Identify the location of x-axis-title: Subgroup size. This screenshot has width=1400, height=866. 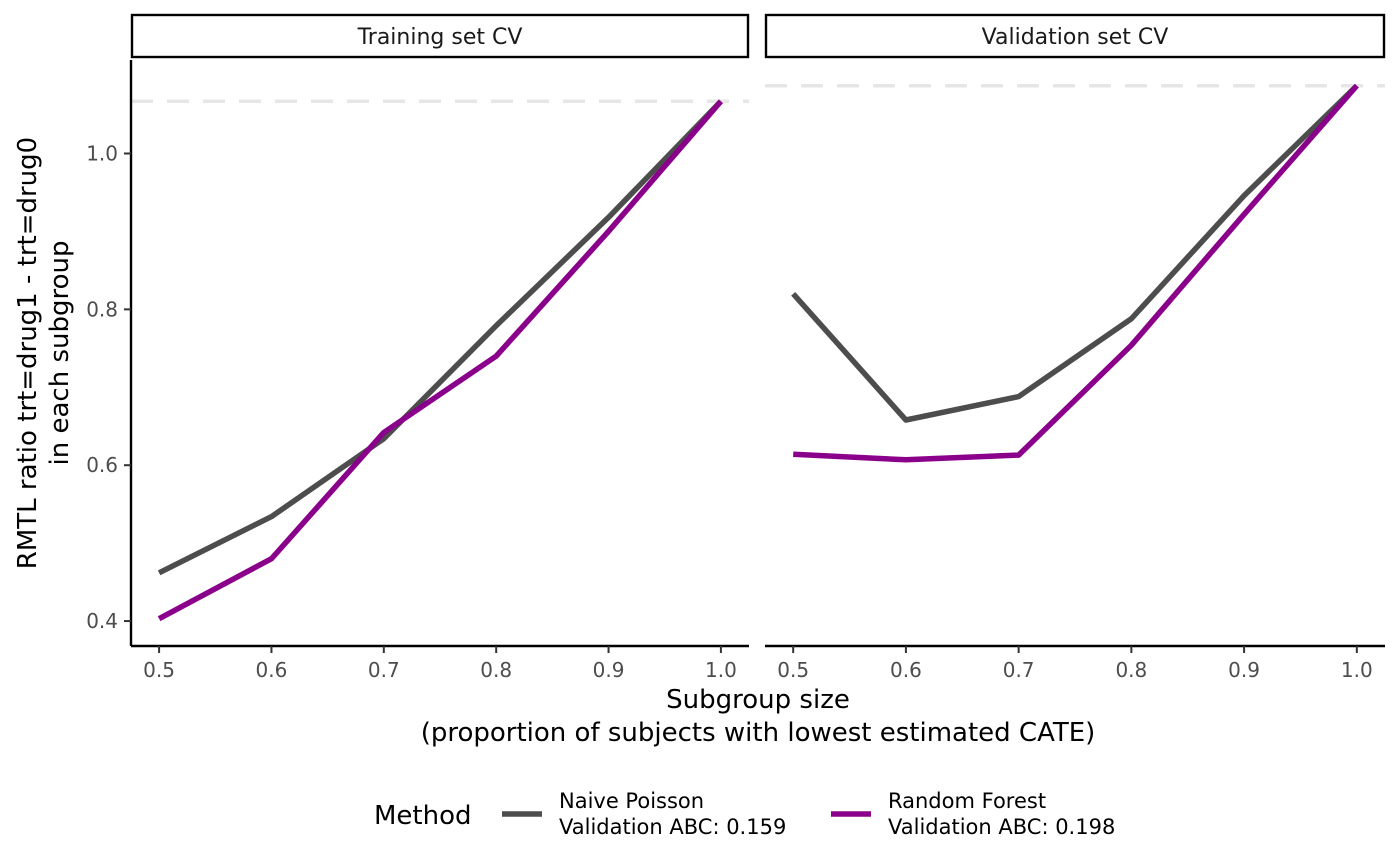
(758, 700).